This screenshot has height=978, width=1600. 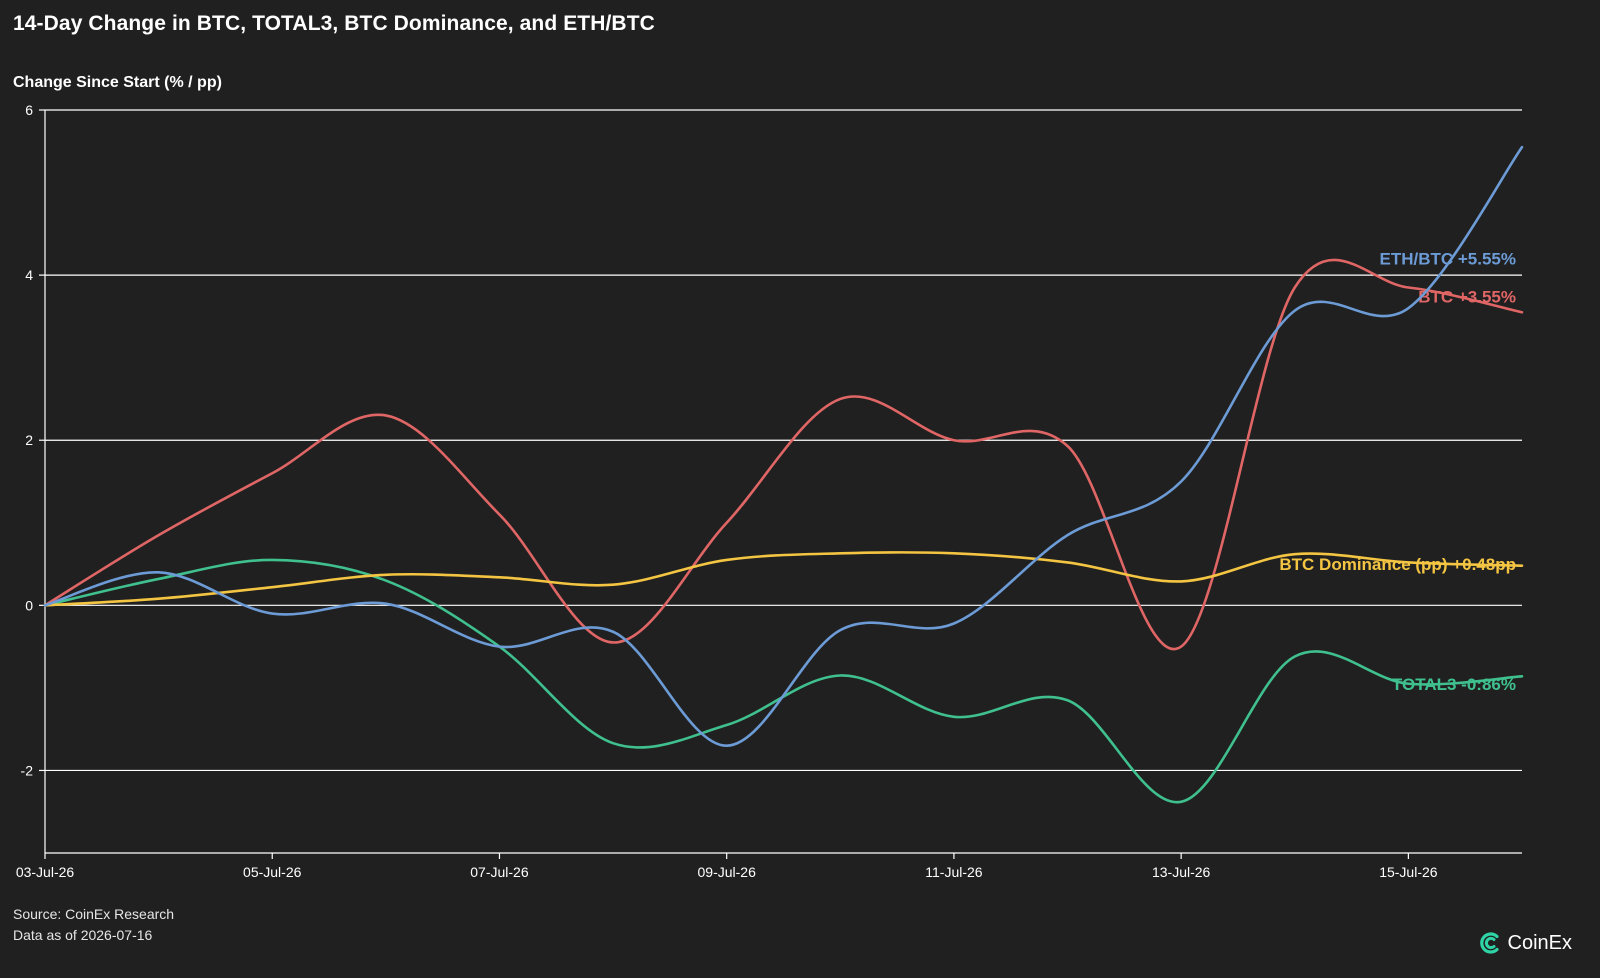 I want to click on y-tick-label: -2, so click(x=27, y=770).